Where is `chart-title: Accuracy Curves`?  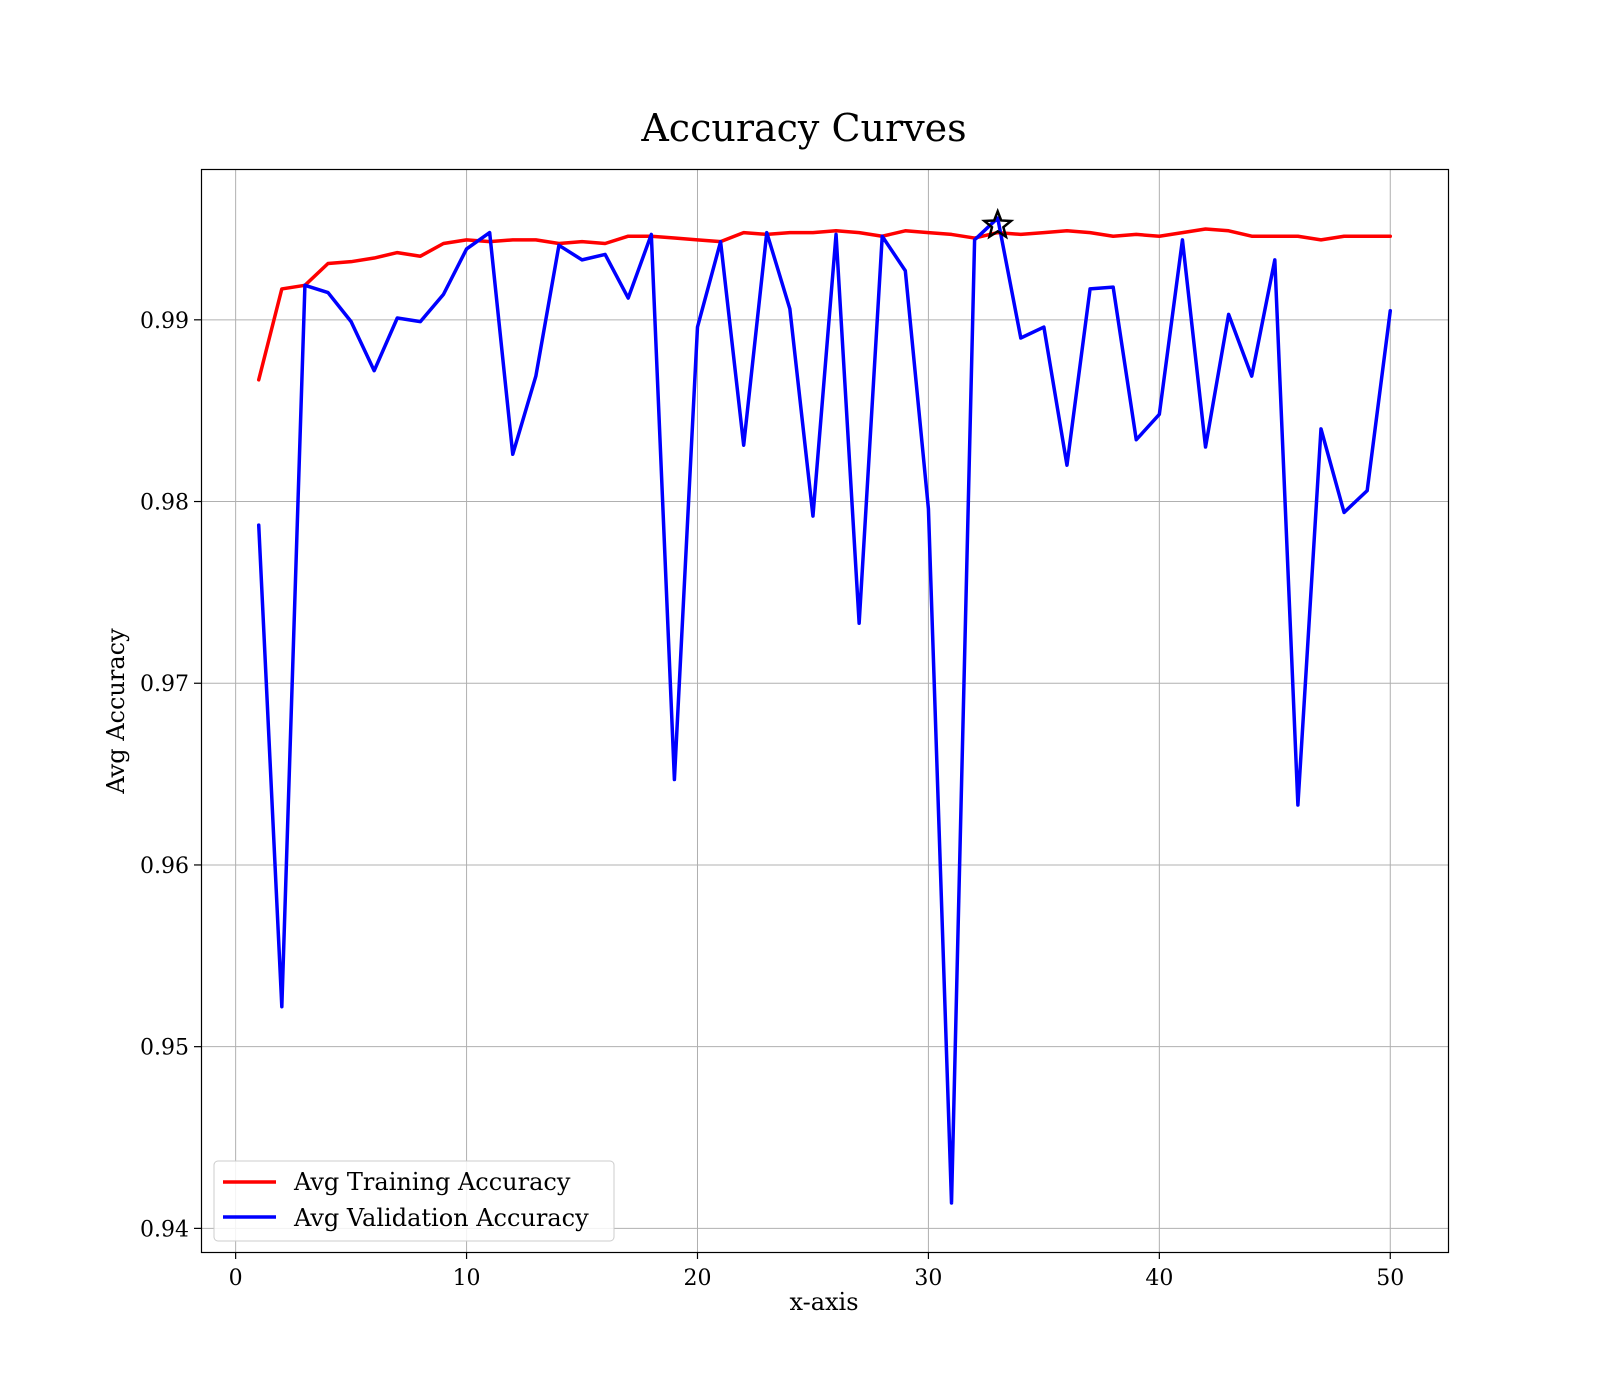 chart-title: Accuracy Curves is located at coordinates (803, 128).